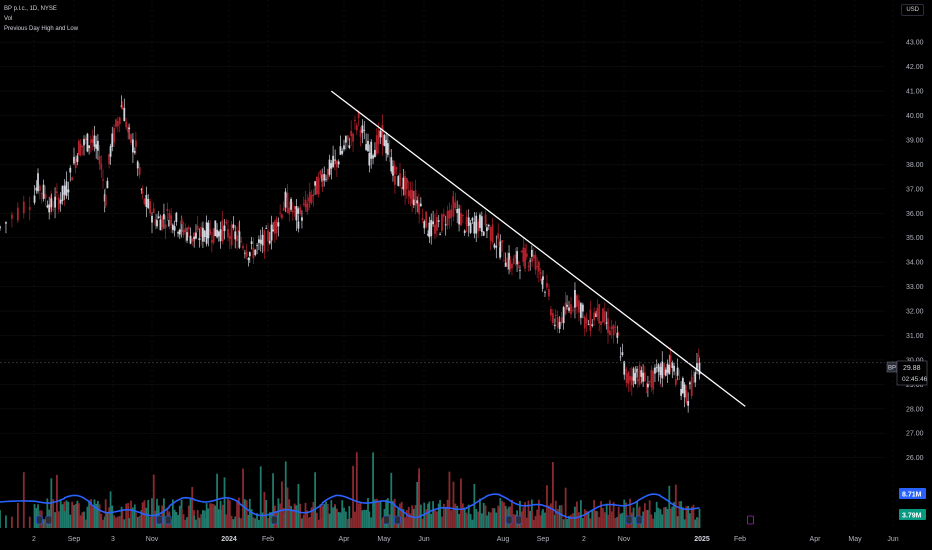 This screenshot has width=932, height=550. Describe the element at coordinates (41, 29) in the screenshot. I see `legend-indicator: Previous Day High and Low` at that location.